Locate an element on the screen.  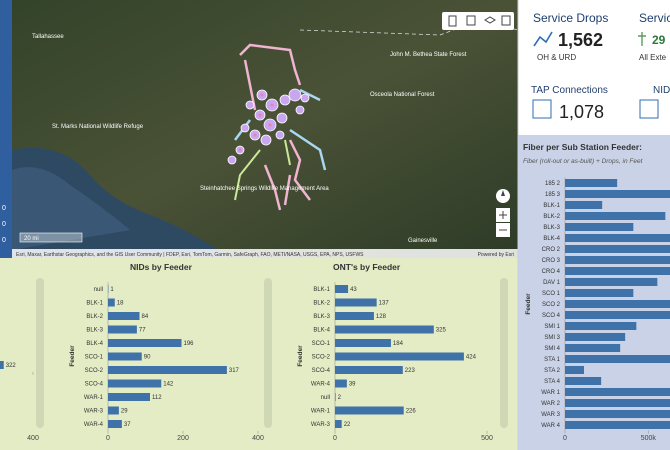
value-label: 226 is located at coordinates (411, 412).